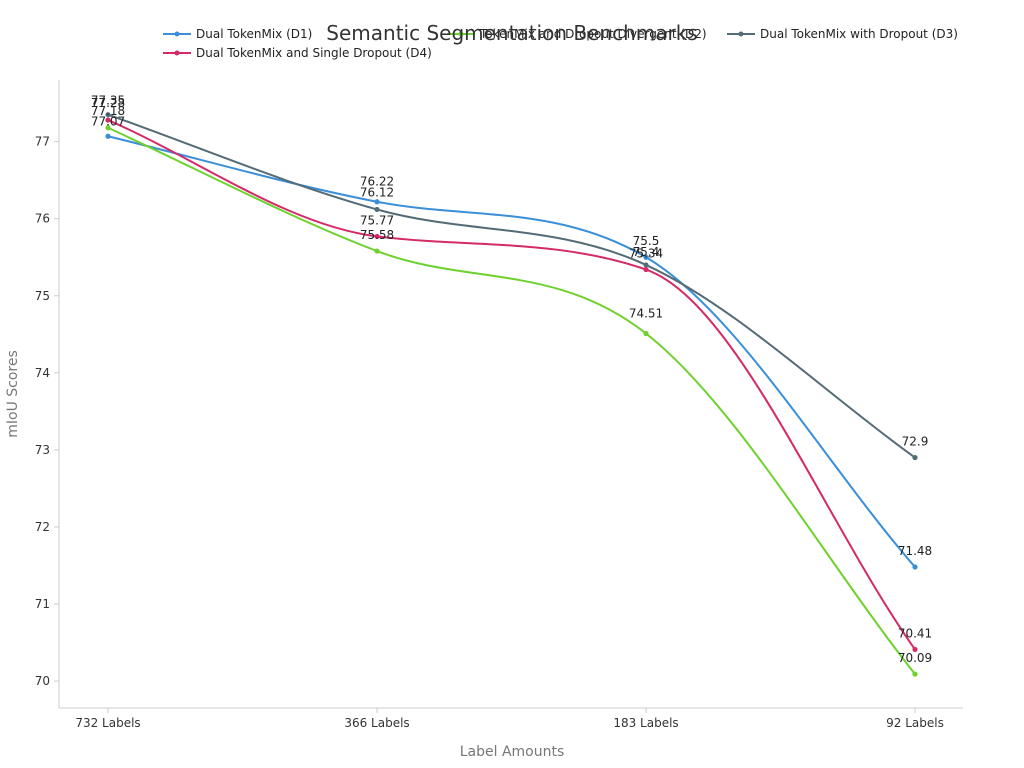 The image size is (1024, 768). What do you see at coordinates (376, 723) in the screenshot?
I see `x-tick-label: 366 Labels` at bounding box center [376, 723].